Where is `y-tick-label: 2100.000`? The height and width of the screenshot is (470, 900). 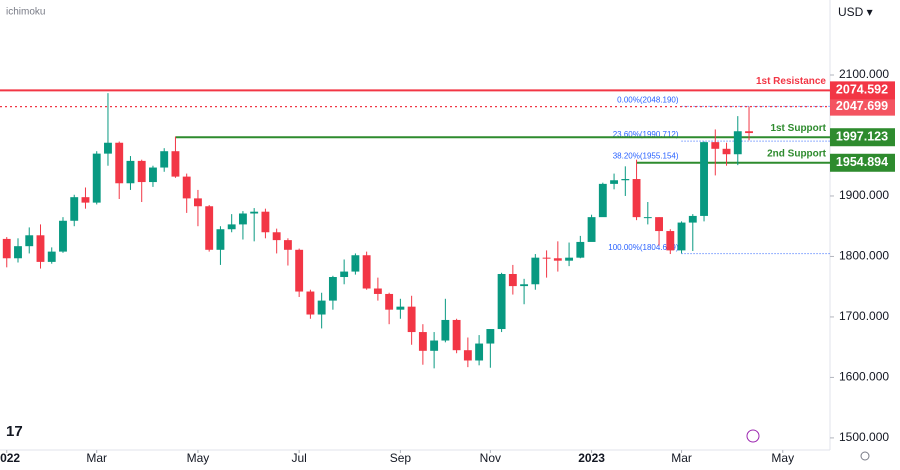
y-tick-label: 2100.000 is located at coordinates (864, 74).